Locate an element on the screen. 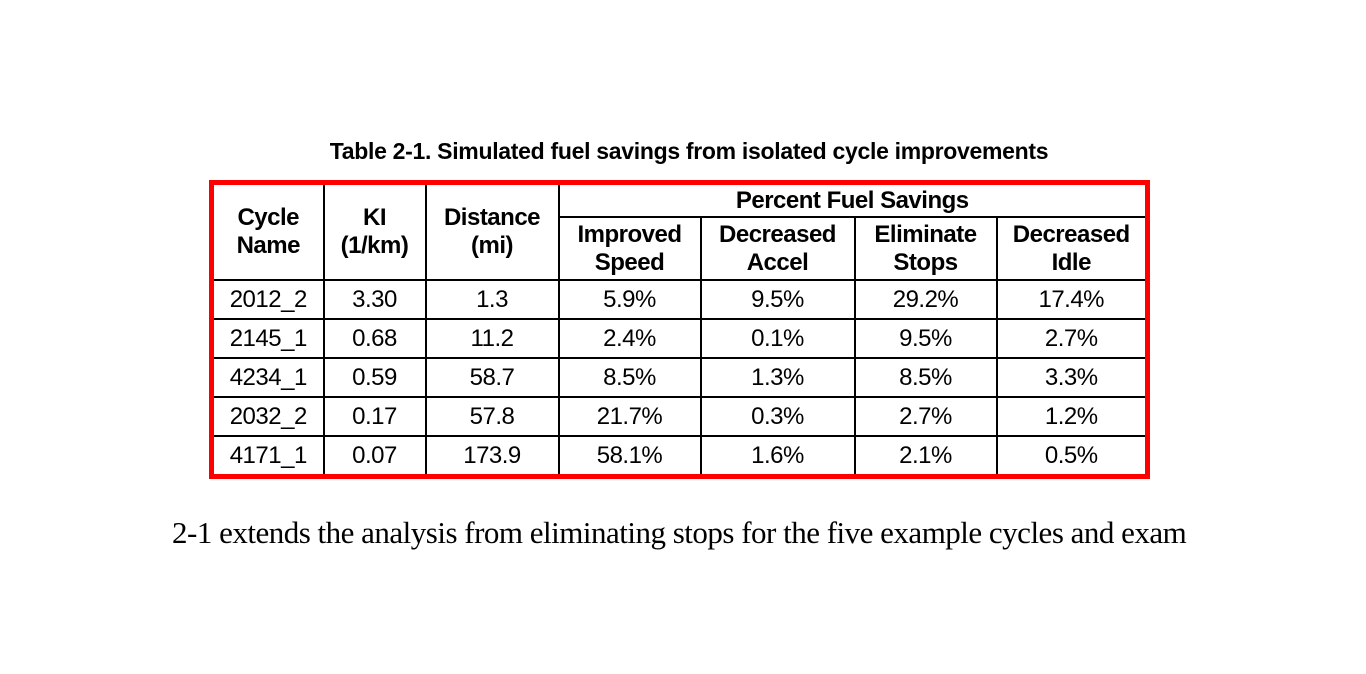 The image size is (1366, 674). table-cell: 1.6% is located at coordinates (777, 456).